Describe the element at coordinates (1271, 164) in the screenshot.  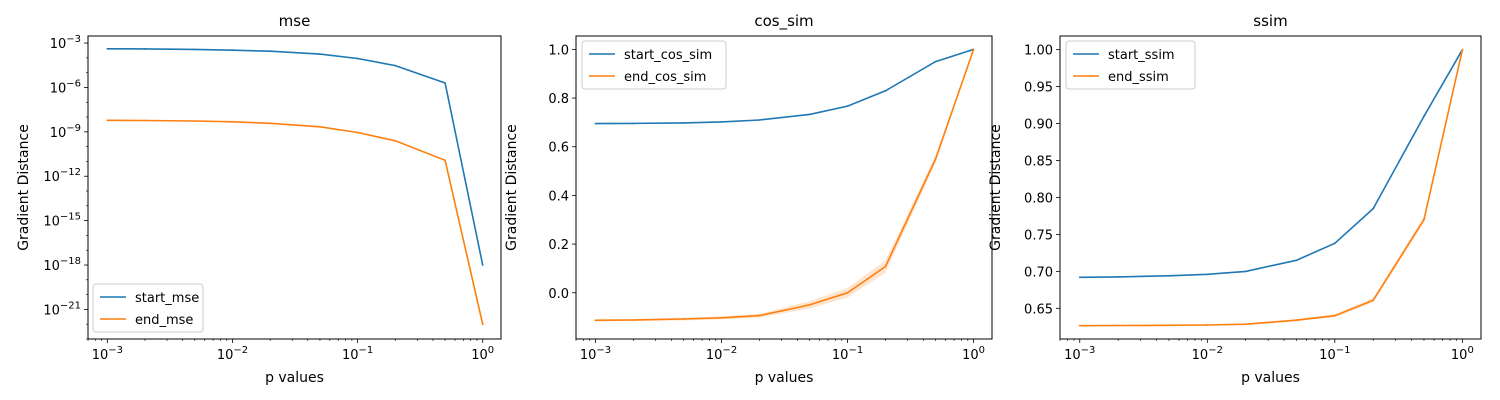
I see `series-line-start_ssim` at that location.